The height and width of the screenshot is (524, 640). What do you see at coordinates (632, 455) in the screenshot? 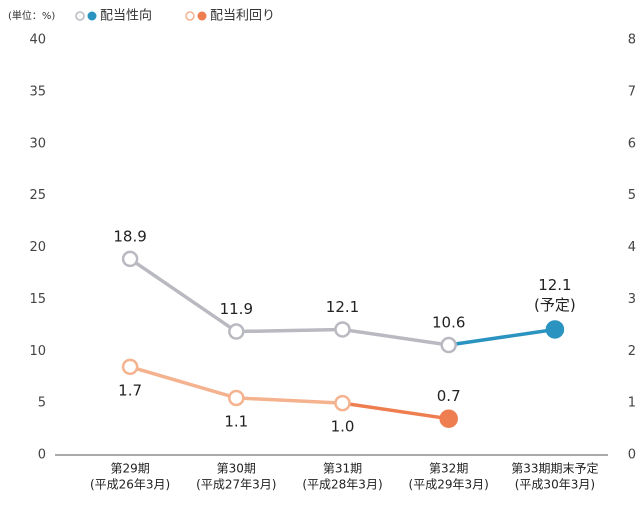
I see `y2-tick-label: 0` at bounding box center [632, 455].